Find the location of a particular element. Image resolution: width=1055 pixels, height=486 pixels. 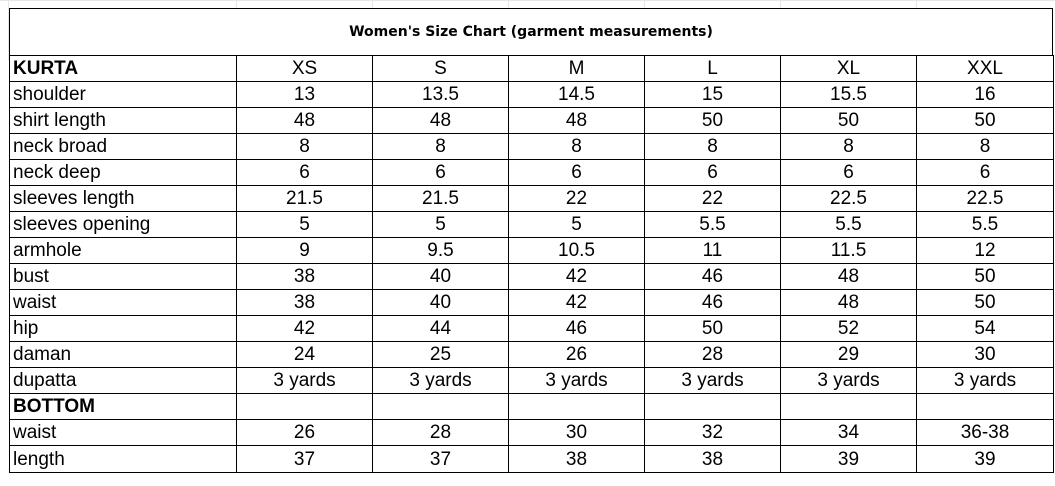

measurement-label-cell: length is located at coordinates (123, 459).